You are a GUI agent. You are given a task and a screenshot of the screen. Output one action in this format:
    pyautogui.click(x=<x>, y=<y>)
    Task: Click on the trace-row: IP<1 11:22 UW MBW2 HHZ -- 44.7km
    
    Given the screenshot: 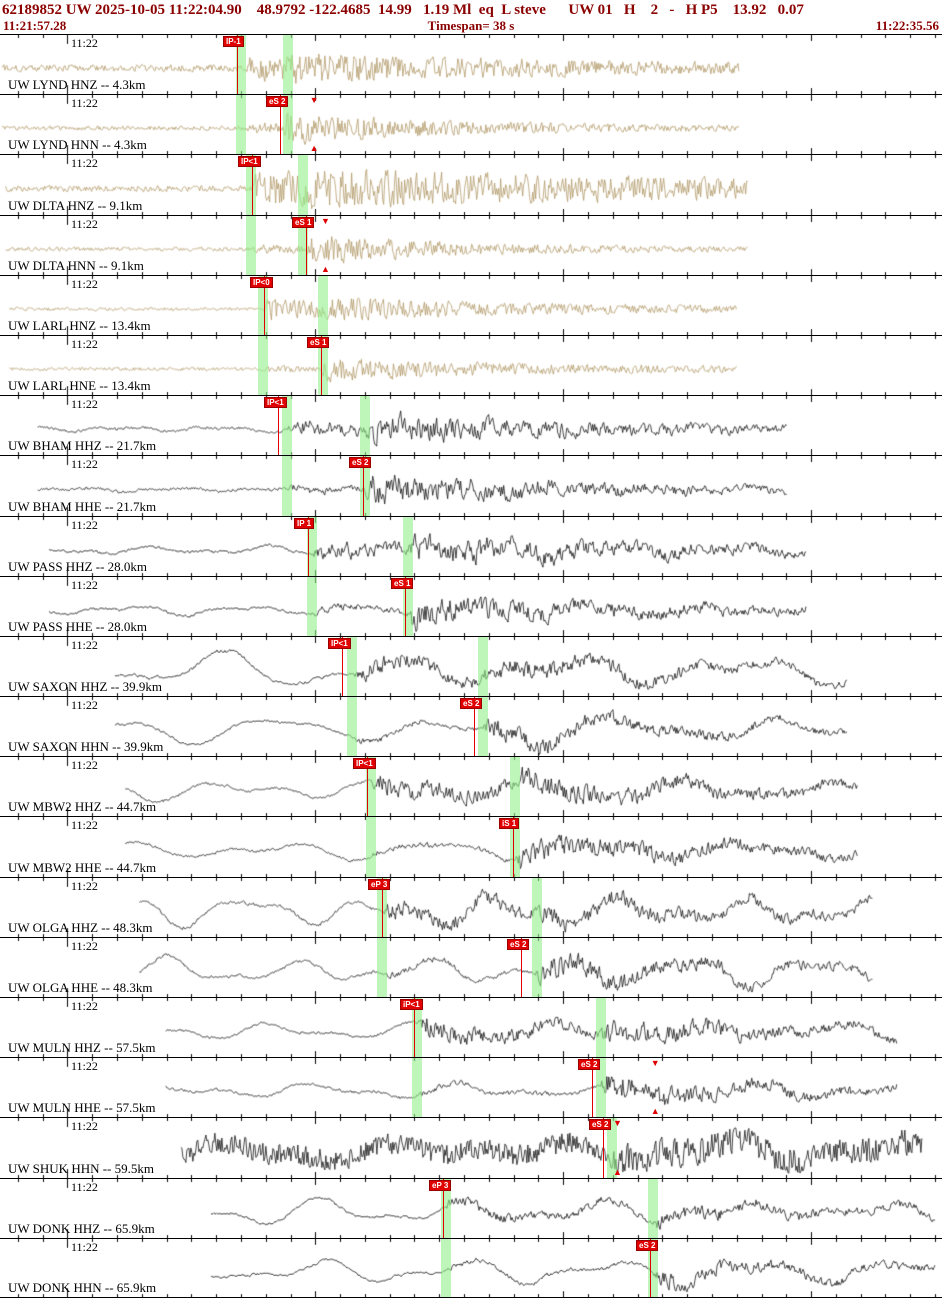 What is the action you would take?
    pyautogui.click(x=471, y=786)
    